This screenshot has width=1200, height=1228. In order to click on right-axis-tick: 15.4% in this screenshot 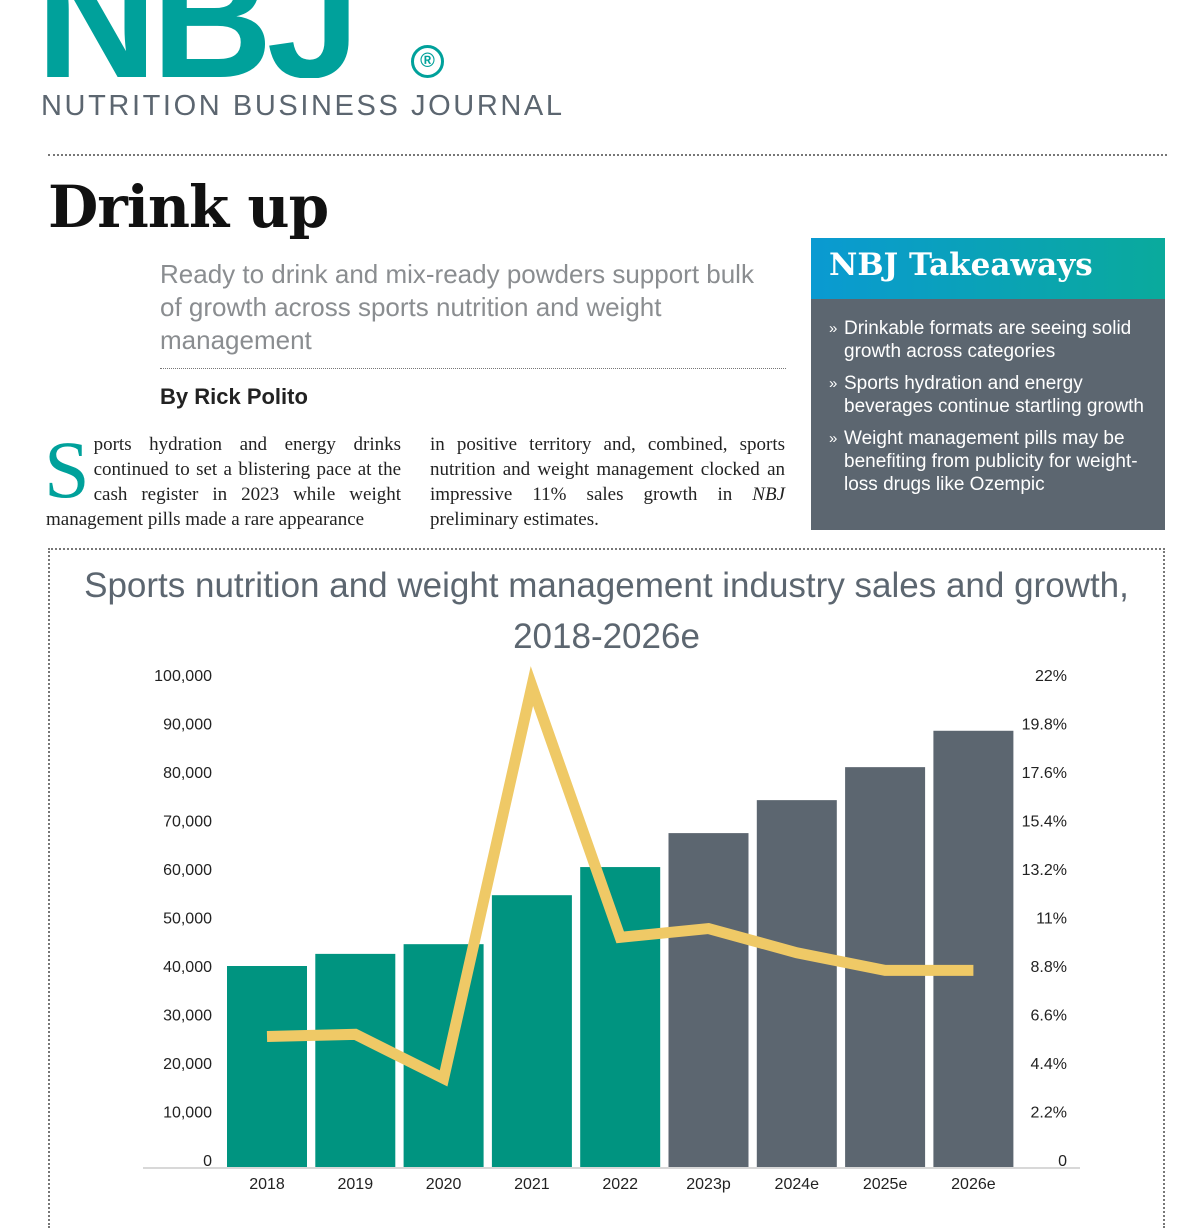, I will do `click(1044, 822)`.